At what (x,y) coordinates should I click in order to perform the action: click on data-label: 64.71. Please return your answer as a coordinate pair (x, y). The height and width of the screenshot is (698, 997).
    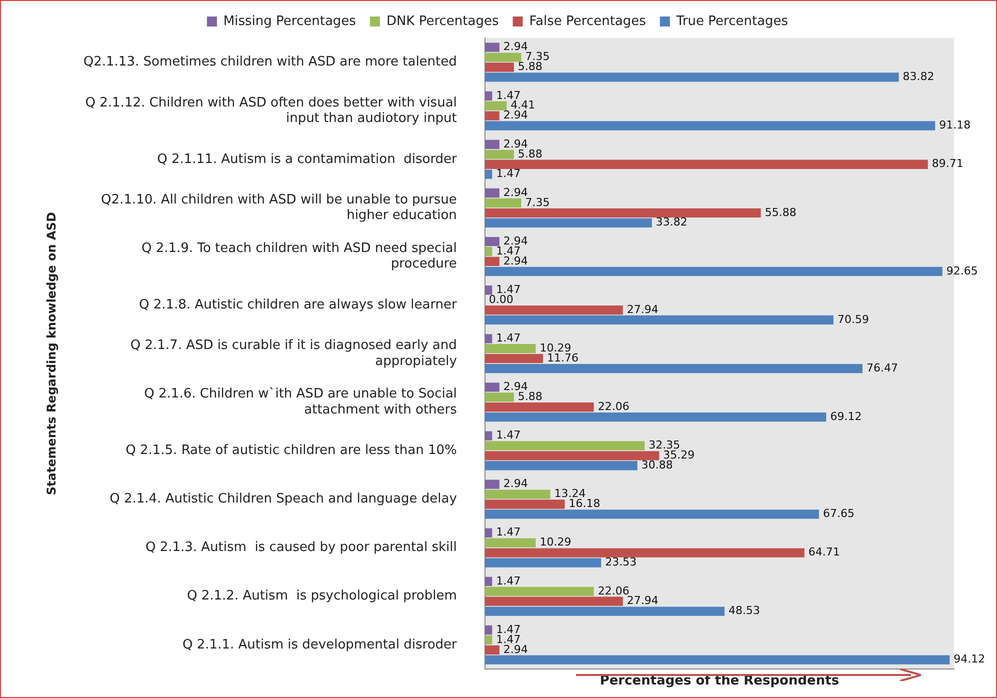
    Looking at the image, I should click on (824, 552).